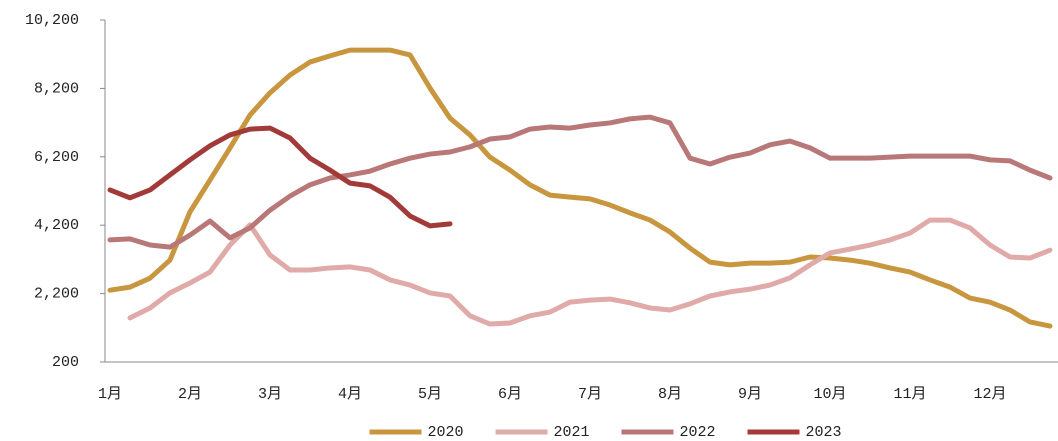 This screenshot has height=441, width=1058. Describe the element at coordinates (829, 394) in the screenshot. I see `x-tick-label: 10月` at that location.